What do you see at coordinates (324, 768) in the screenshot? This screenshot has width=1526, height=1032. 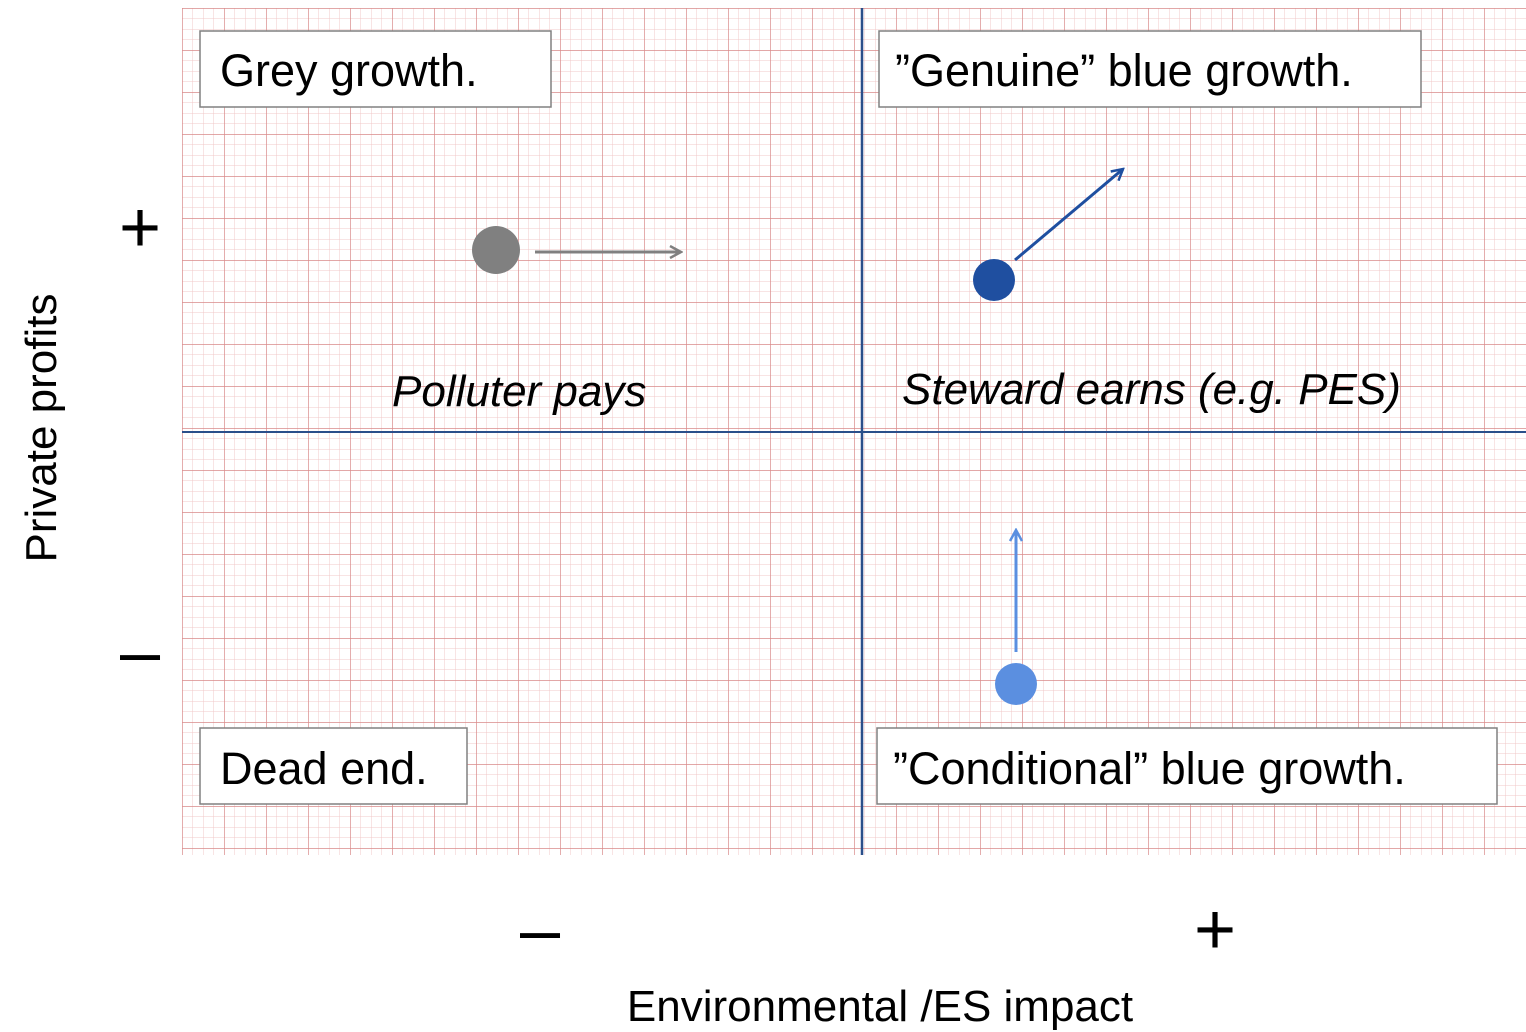 I see `quadrant-label: Dead end.` at bounding box center [324, 768].